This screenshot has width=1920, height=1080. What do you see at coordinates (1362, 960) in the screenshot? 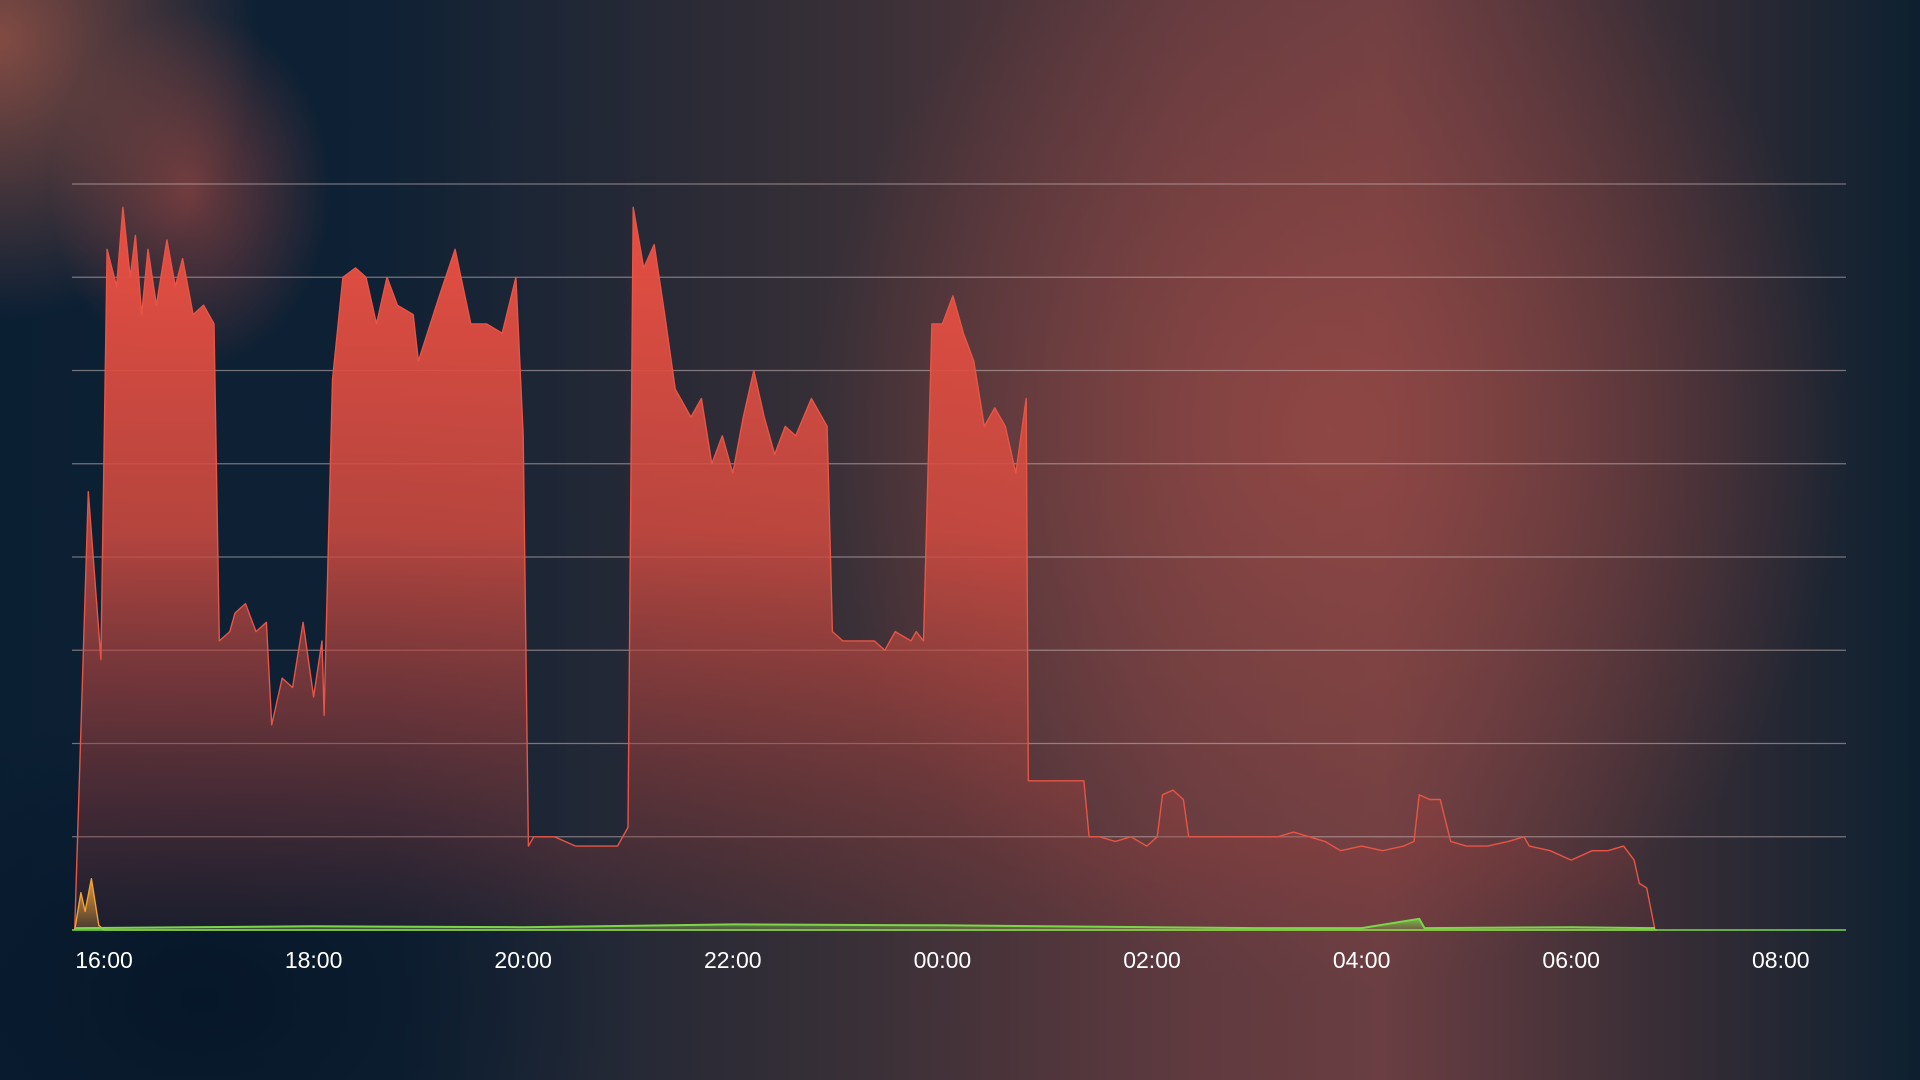
I see `x-tick-label: 04:00` at bounding box center [1362, 960].